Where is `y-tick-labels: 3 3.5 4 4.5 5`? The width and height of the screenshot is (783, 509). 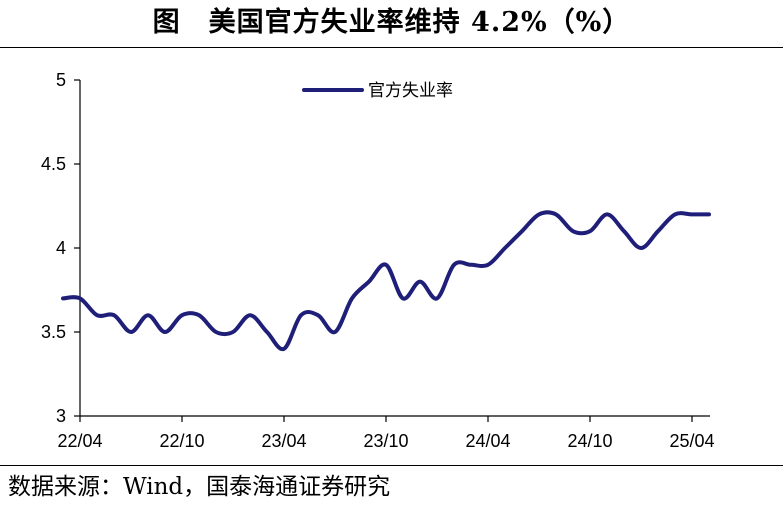
y-tick-labels: 3 3.5 4 4.5 5 is located at coordinates (53, 248).